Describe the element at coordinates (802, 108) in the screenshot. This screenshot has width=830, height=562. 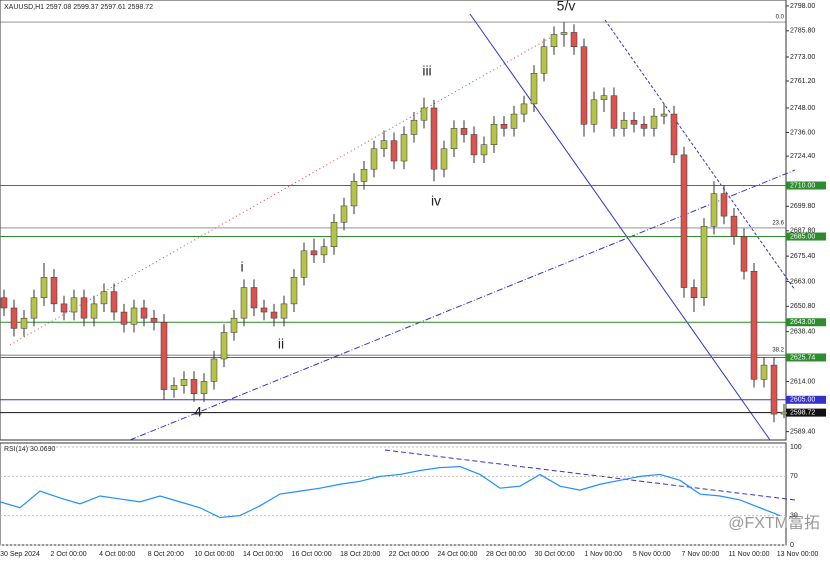
I see `y-tick-label: 2748.00` at that location.